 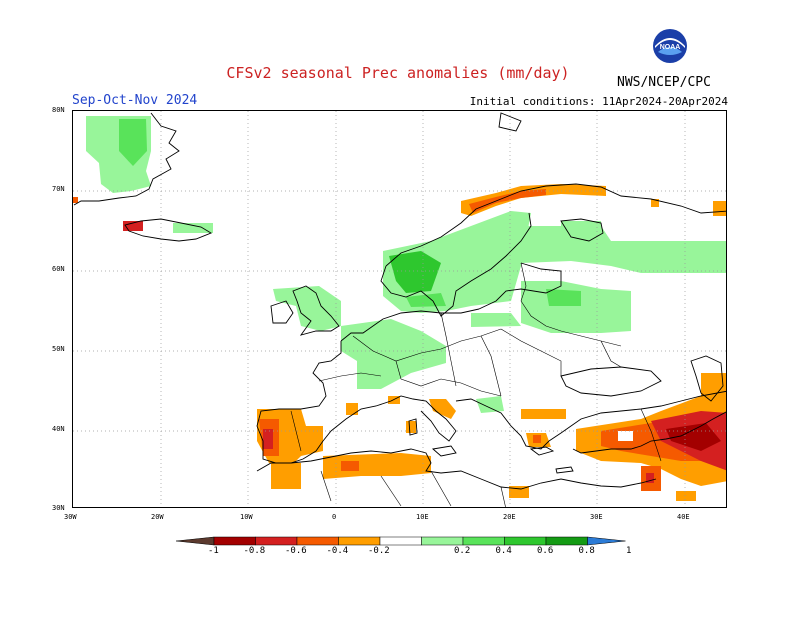 I want to click on anomaly-area-east-white, so click(x=625, y=436).